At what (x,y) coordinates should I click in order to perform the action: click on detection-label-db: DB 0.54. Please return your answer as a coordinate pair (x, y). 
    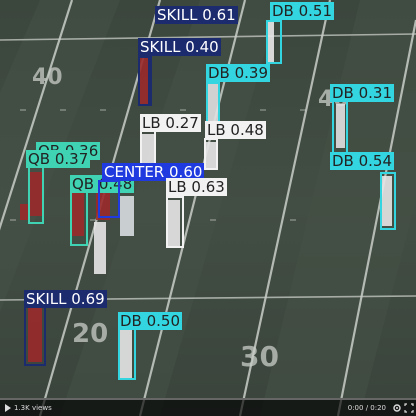
    Looking at the image, I should click on (362, 161).